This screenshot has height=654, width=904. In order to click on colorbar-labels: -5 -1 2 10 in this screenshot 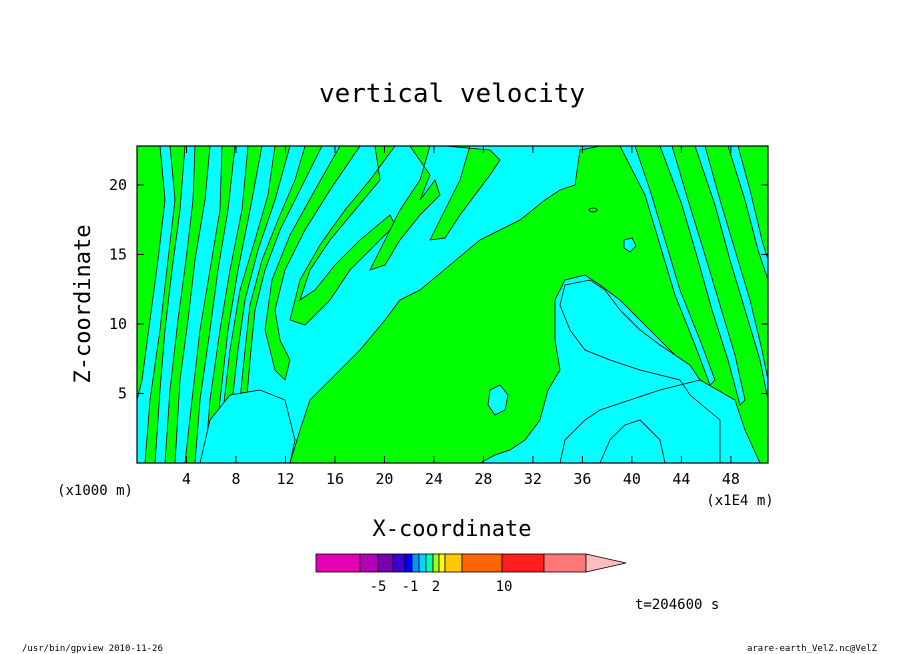, I will do `click(441, 587)`.